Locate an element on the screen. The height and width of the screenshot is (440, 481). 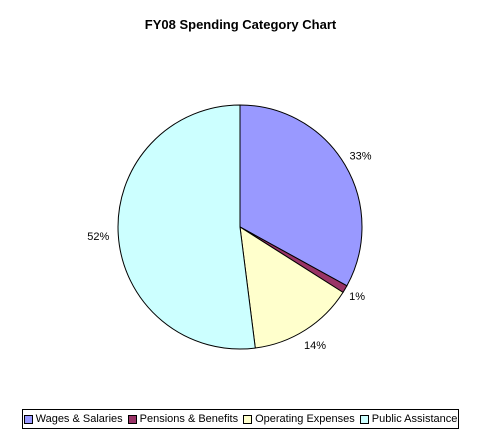
pie-label-wages-salaries: 33% is located at coordinates (360, 157).